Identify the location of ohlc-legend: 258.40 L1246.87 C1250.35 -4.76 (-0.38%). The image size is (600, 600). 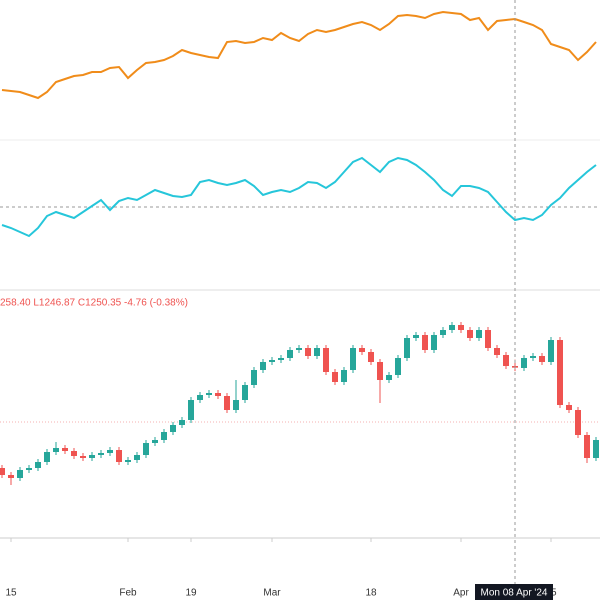
(94, 303).